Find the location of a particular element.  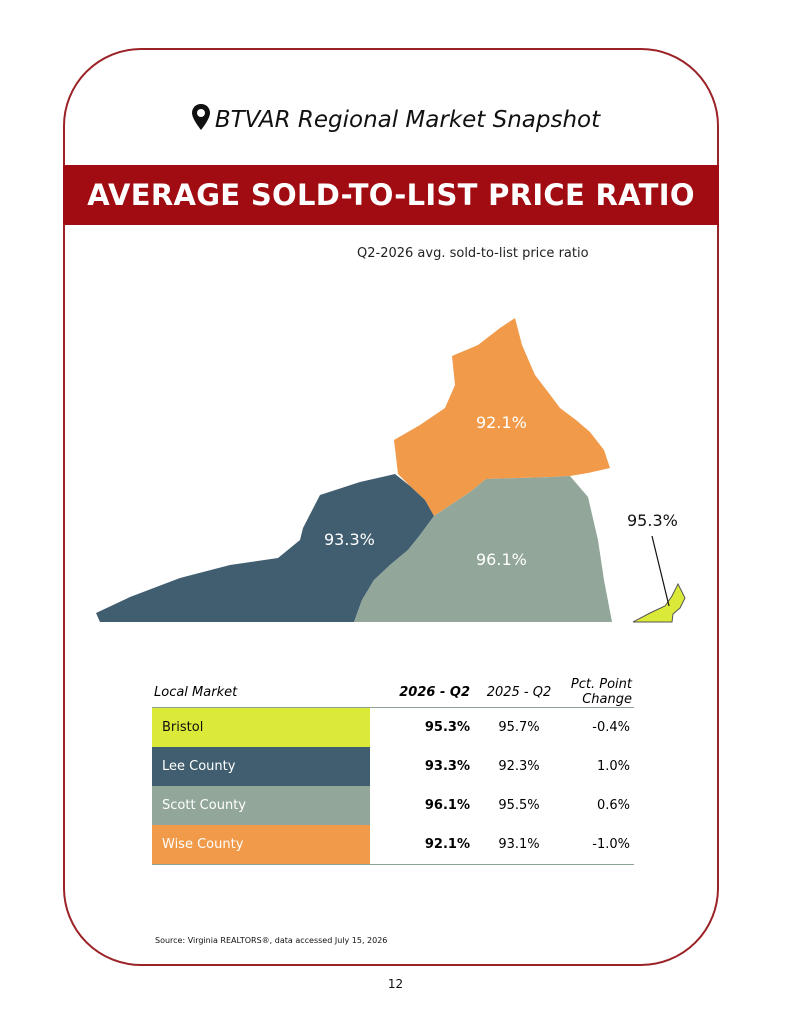

table-row: Scott County 96.1% 95.5% 0.6% is located at coordinates (393, 805).